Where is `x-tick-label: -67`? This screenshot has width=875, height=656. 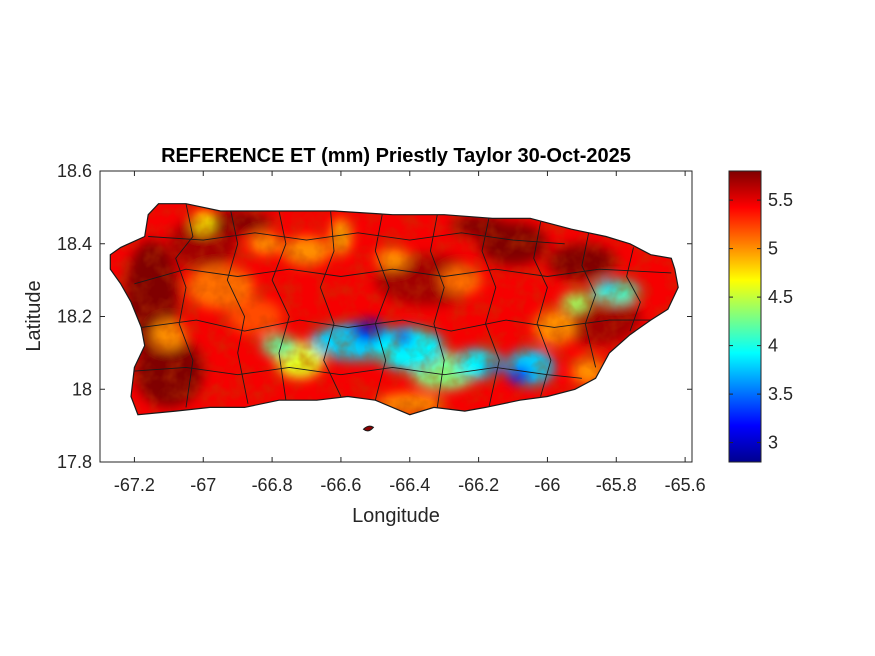 x-tick-label: -67 is located at coordinates (203, 485).